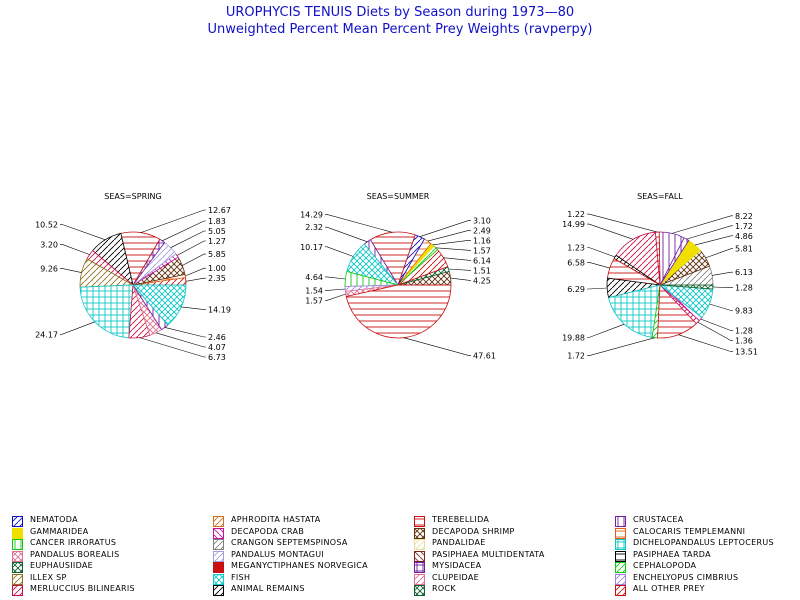 This screenshot has width=800, height=600. Describe the element at coordinates (744, 331) in the screenshot. I see `slice-value-label: 1.28` at that location.